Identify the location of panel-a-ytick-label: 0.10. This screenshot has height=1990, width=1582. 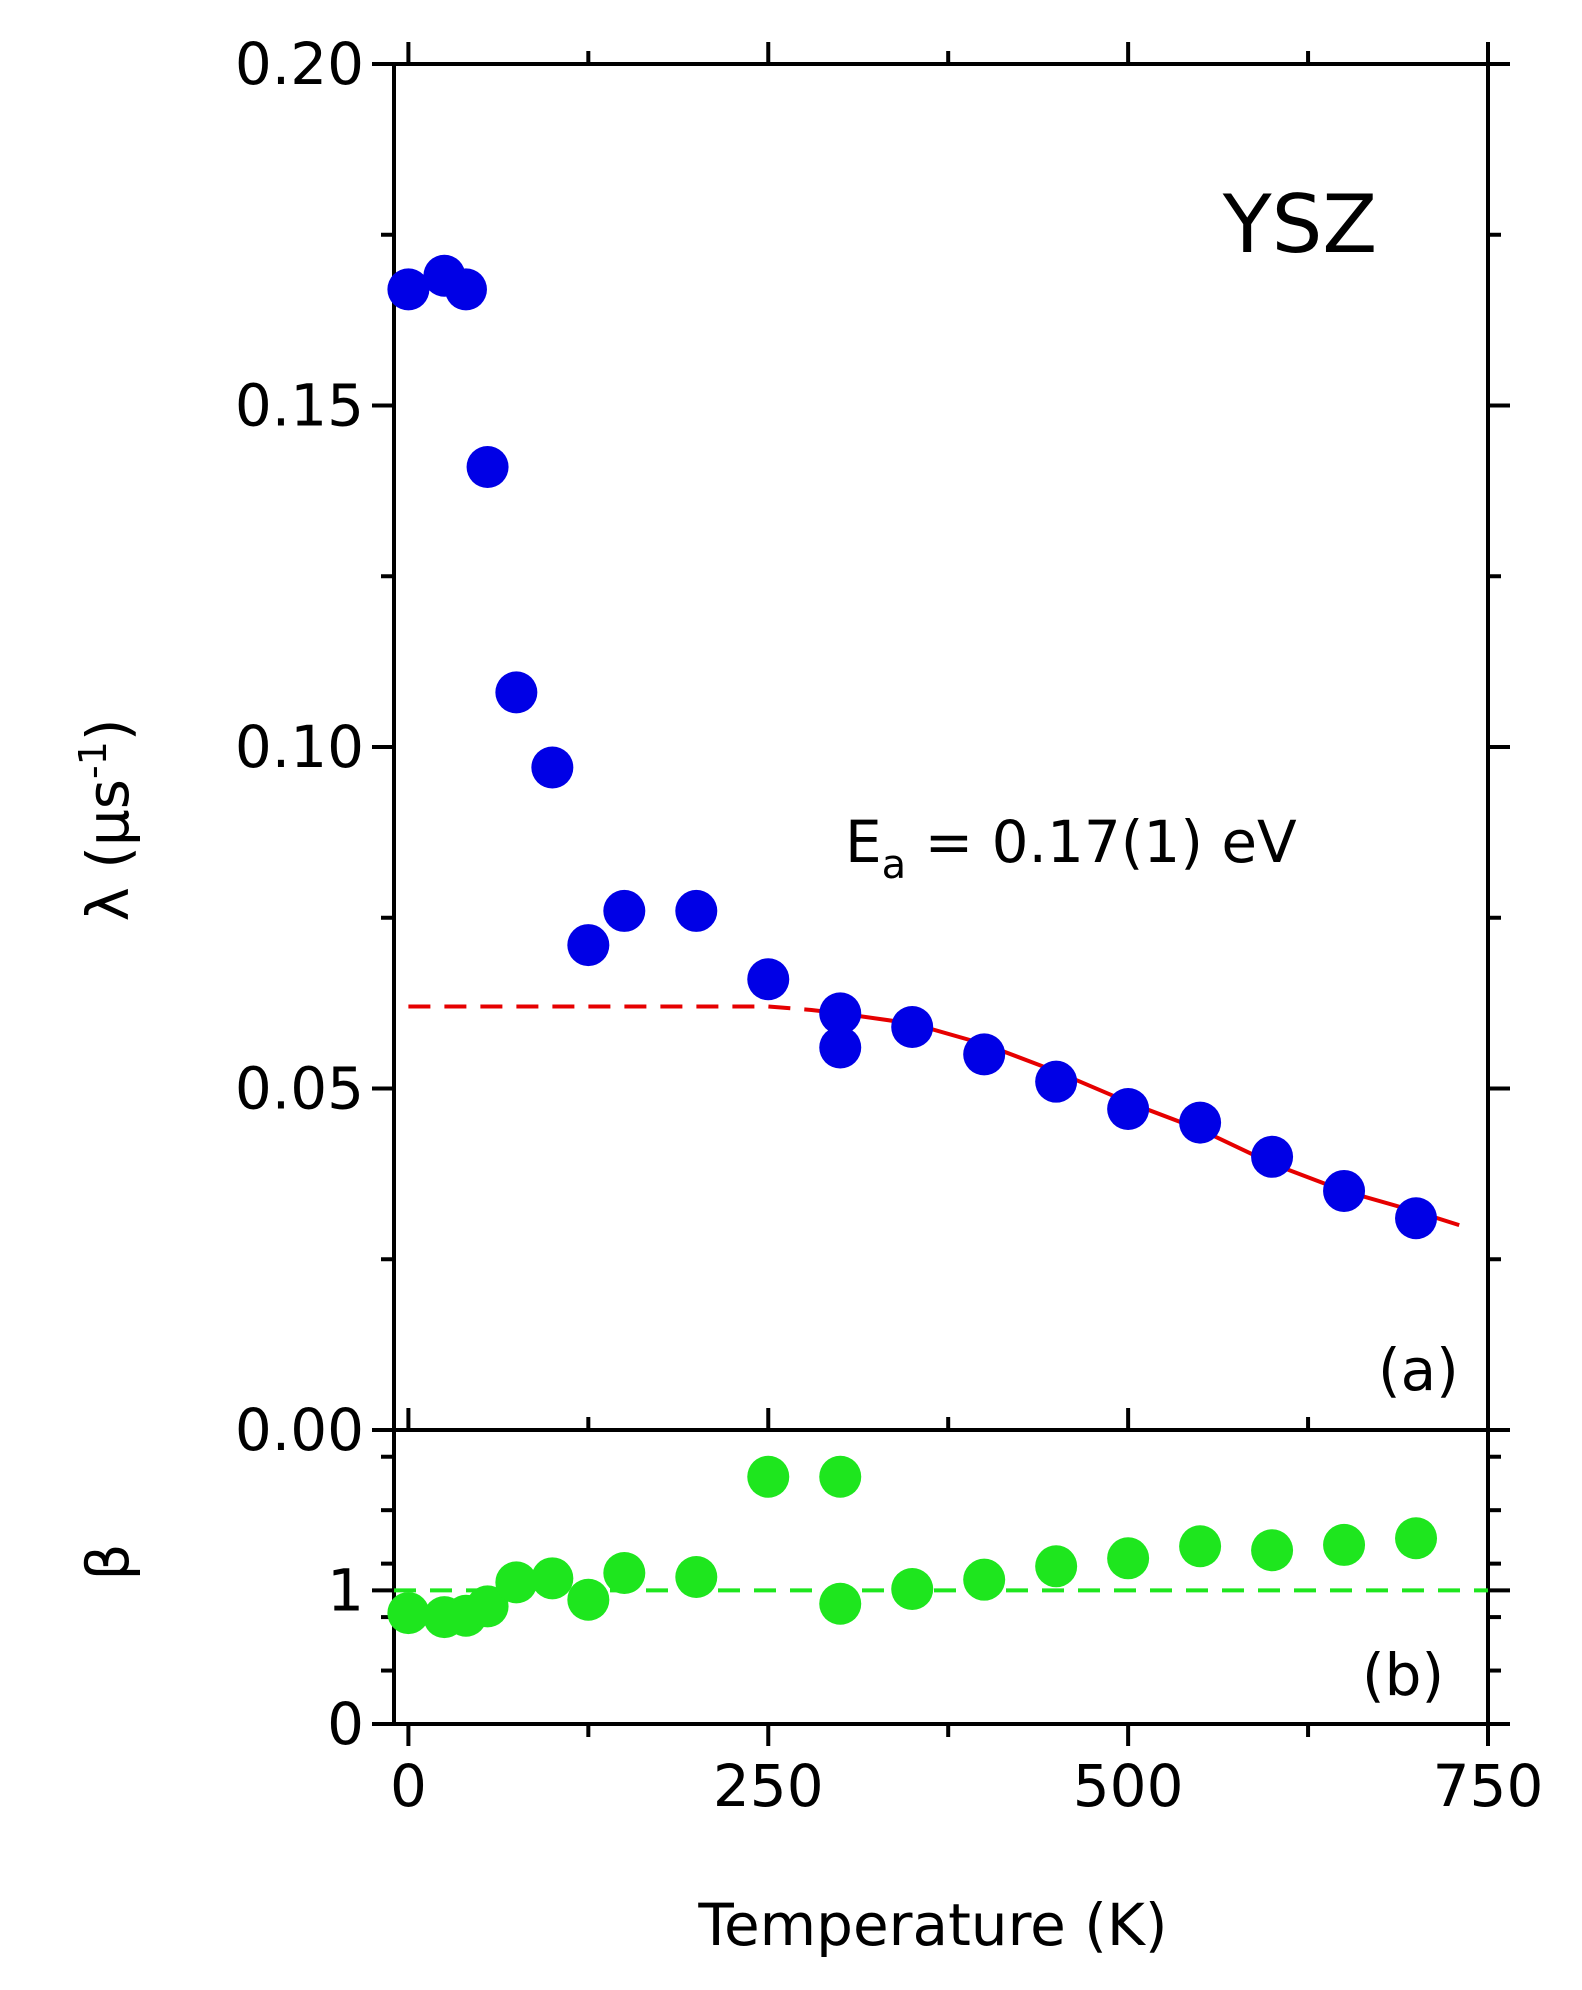
(299, 747).